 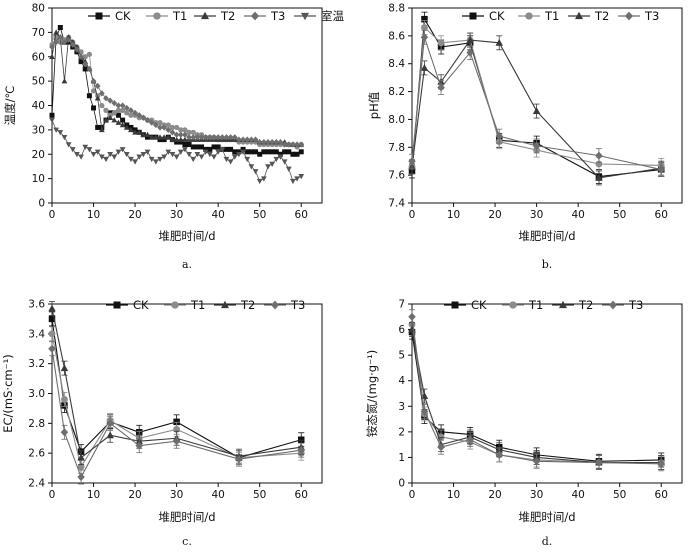 I want to click on y-tick-label: 10, so click(x=38, y=179).